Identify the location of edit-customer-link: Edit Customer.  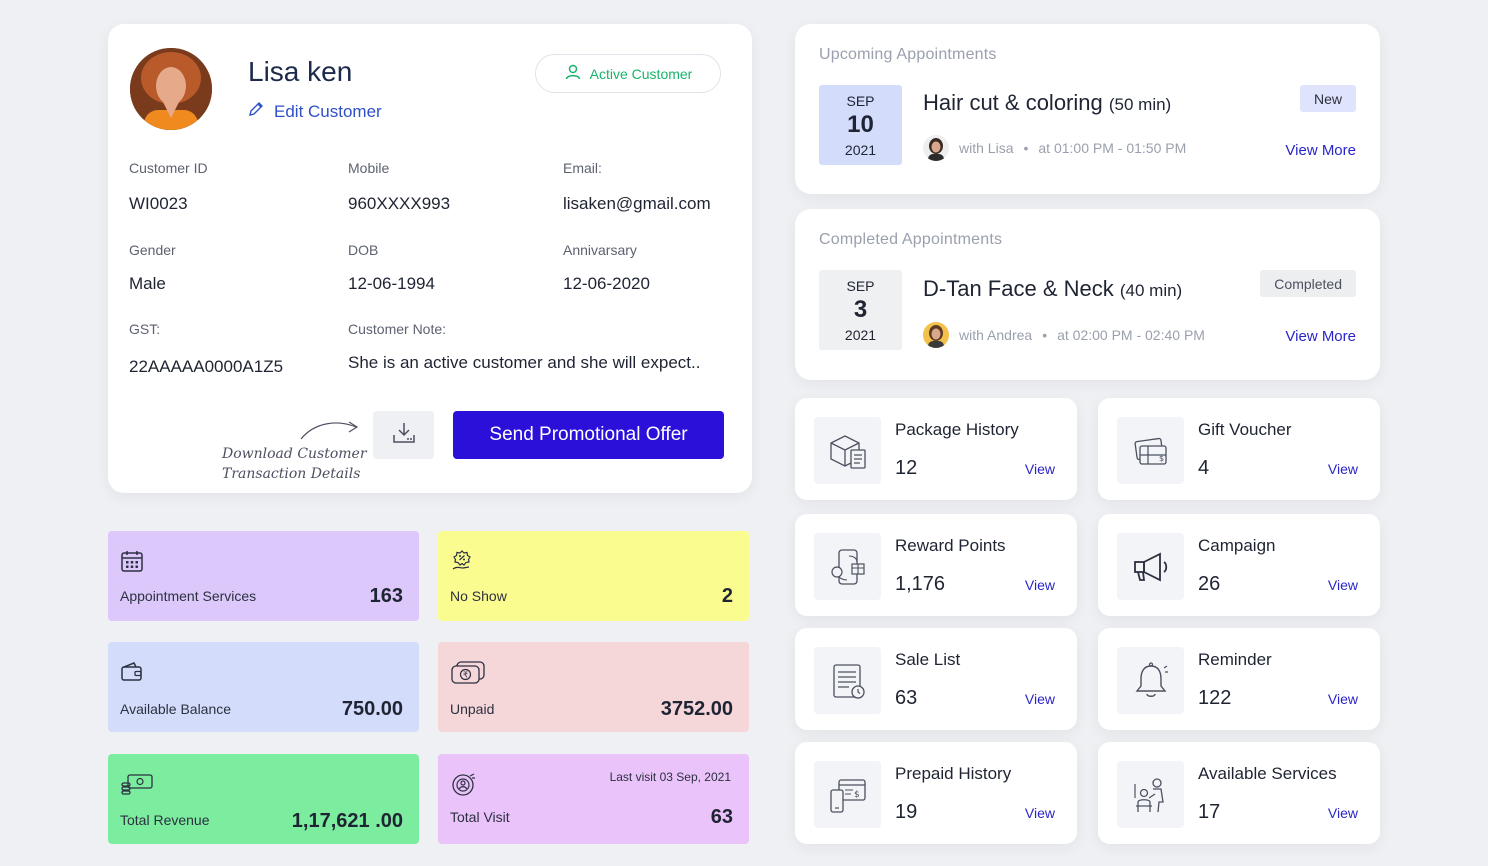
(315, 111).